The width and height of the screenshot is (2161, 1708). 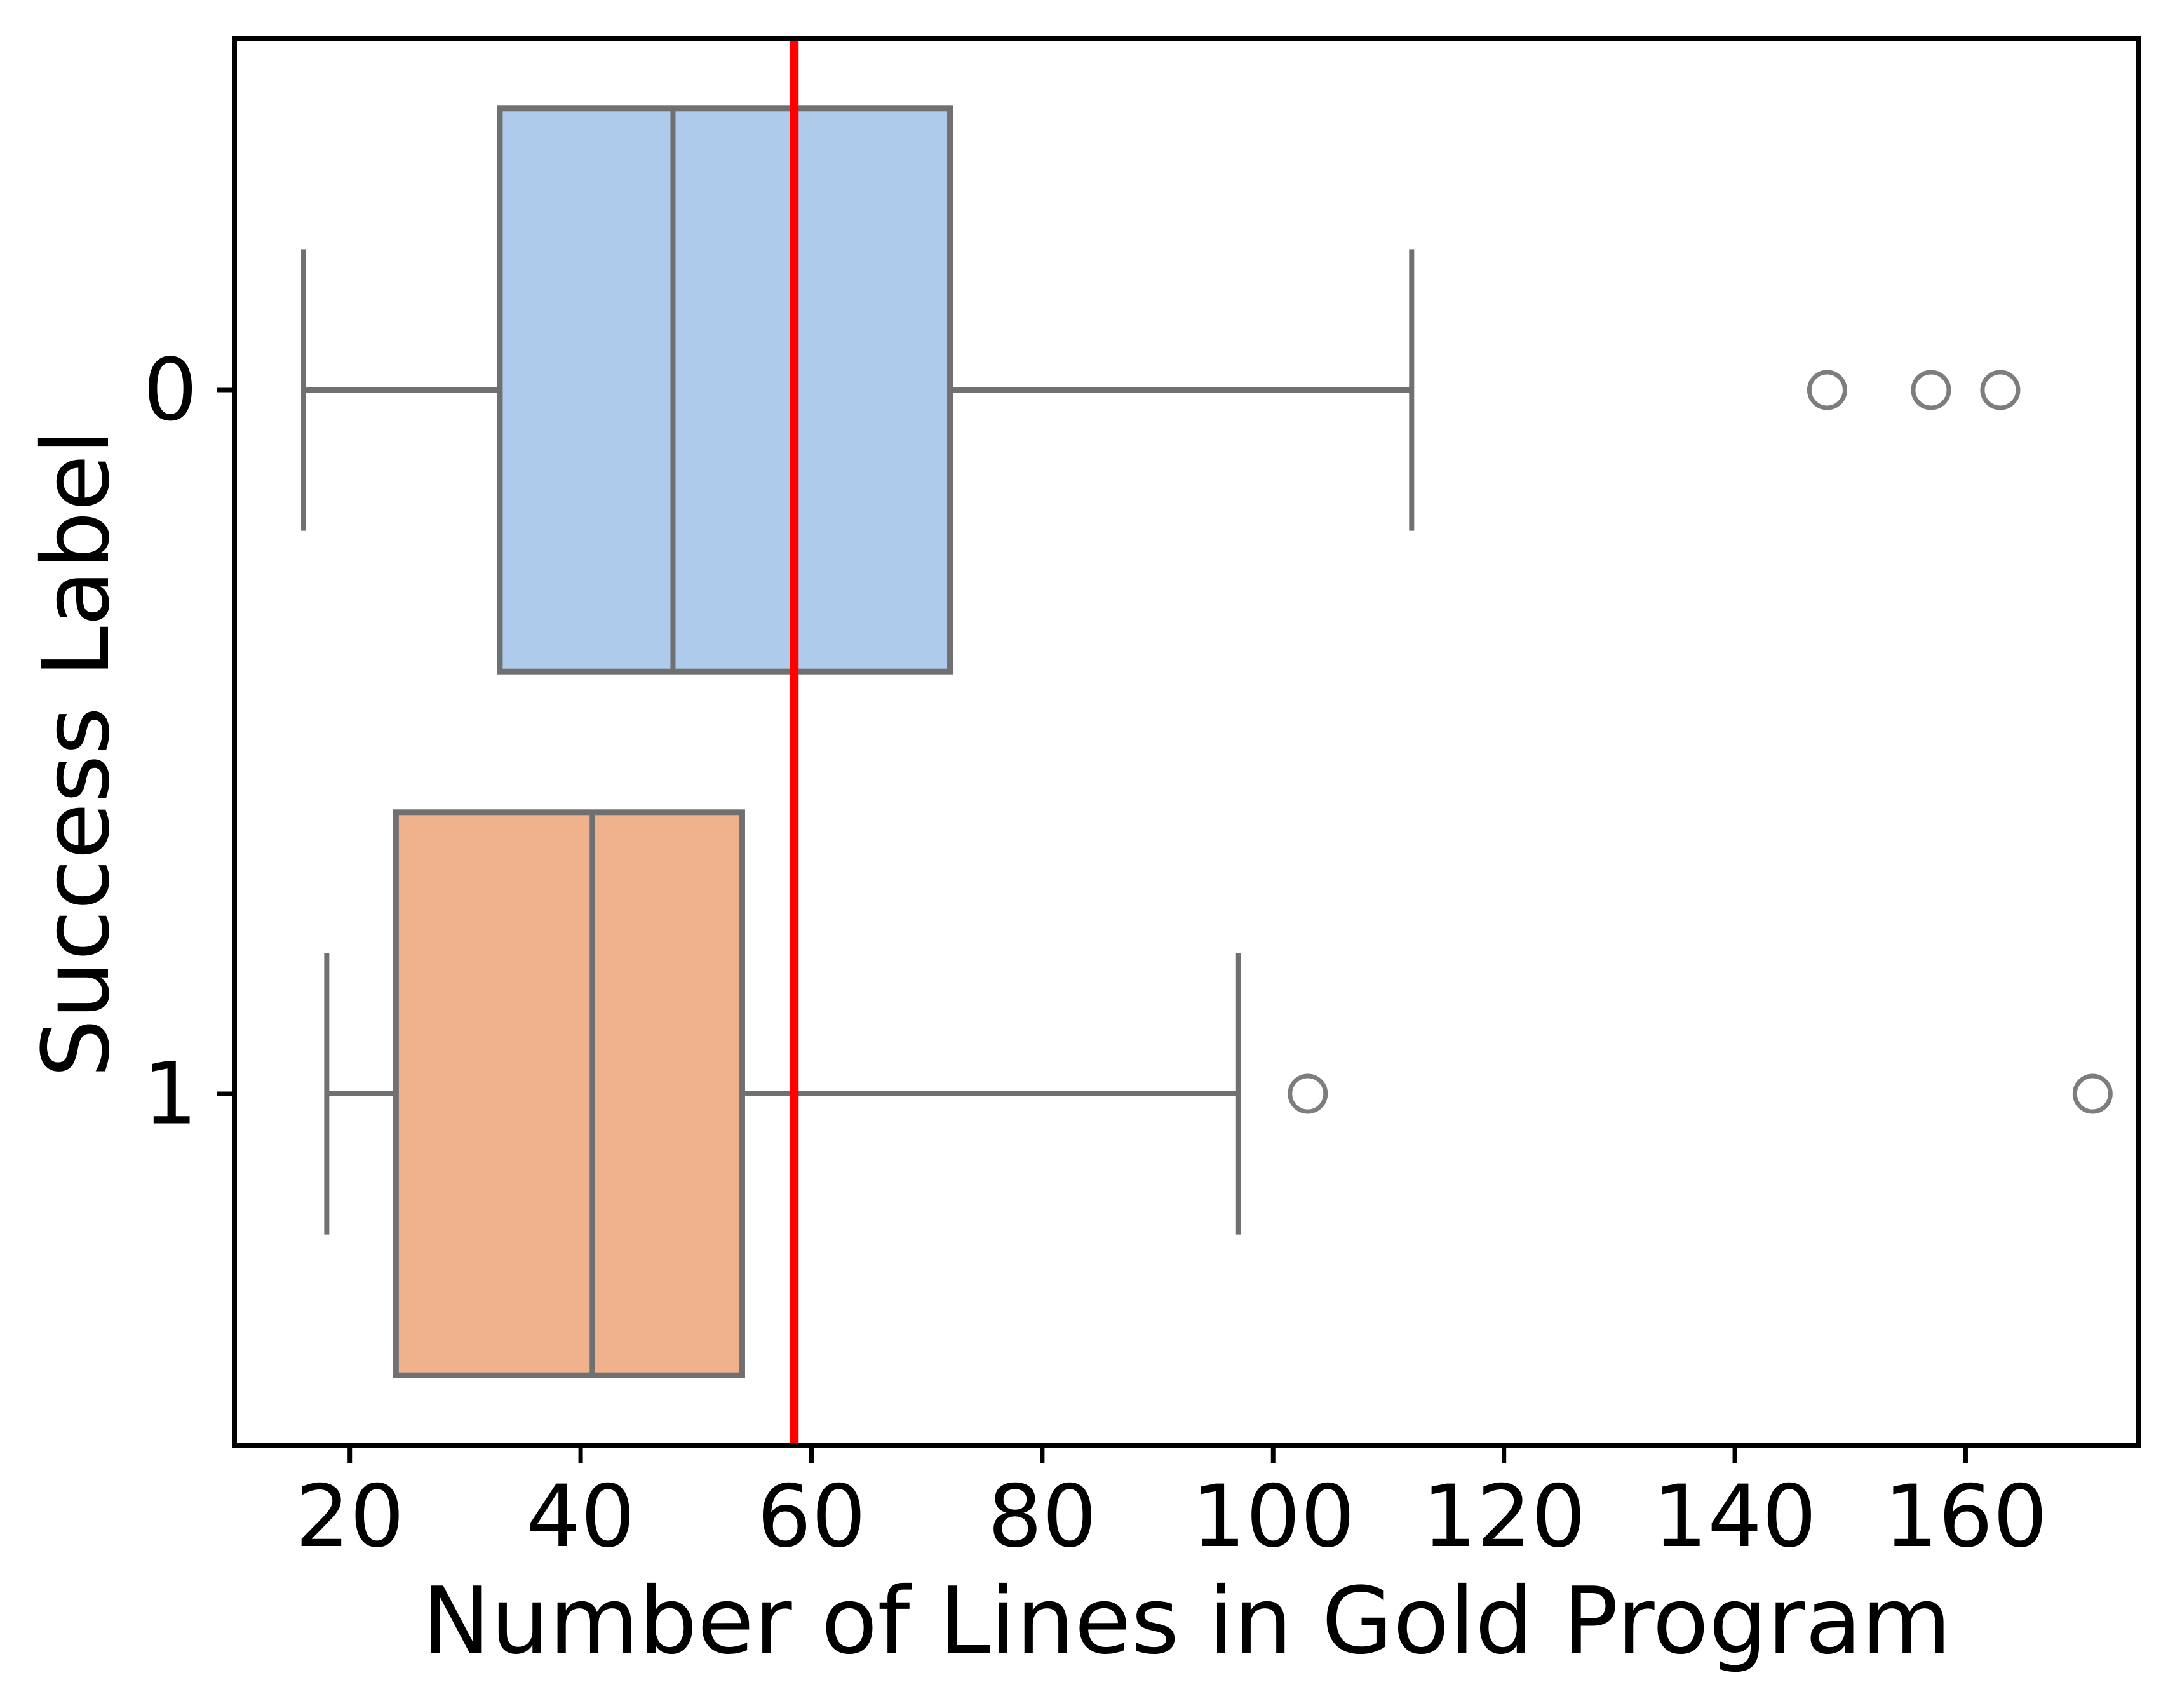 What do you see at coordinates (76, 753) in the screenshot?
I see `y-axis-label: Success Label` at bounding box center [76, 753].